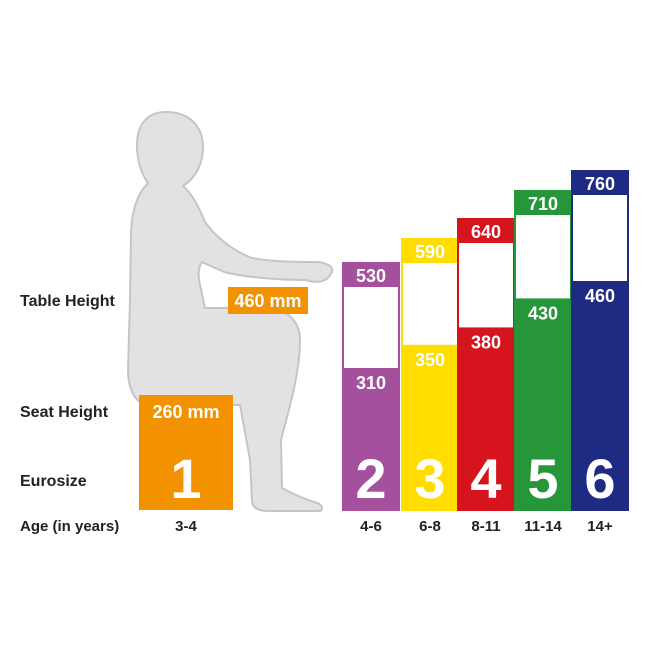 The width and height of the screenshot is (650, 655). I want to click on eurosize-number: 4, so click(485, 478).